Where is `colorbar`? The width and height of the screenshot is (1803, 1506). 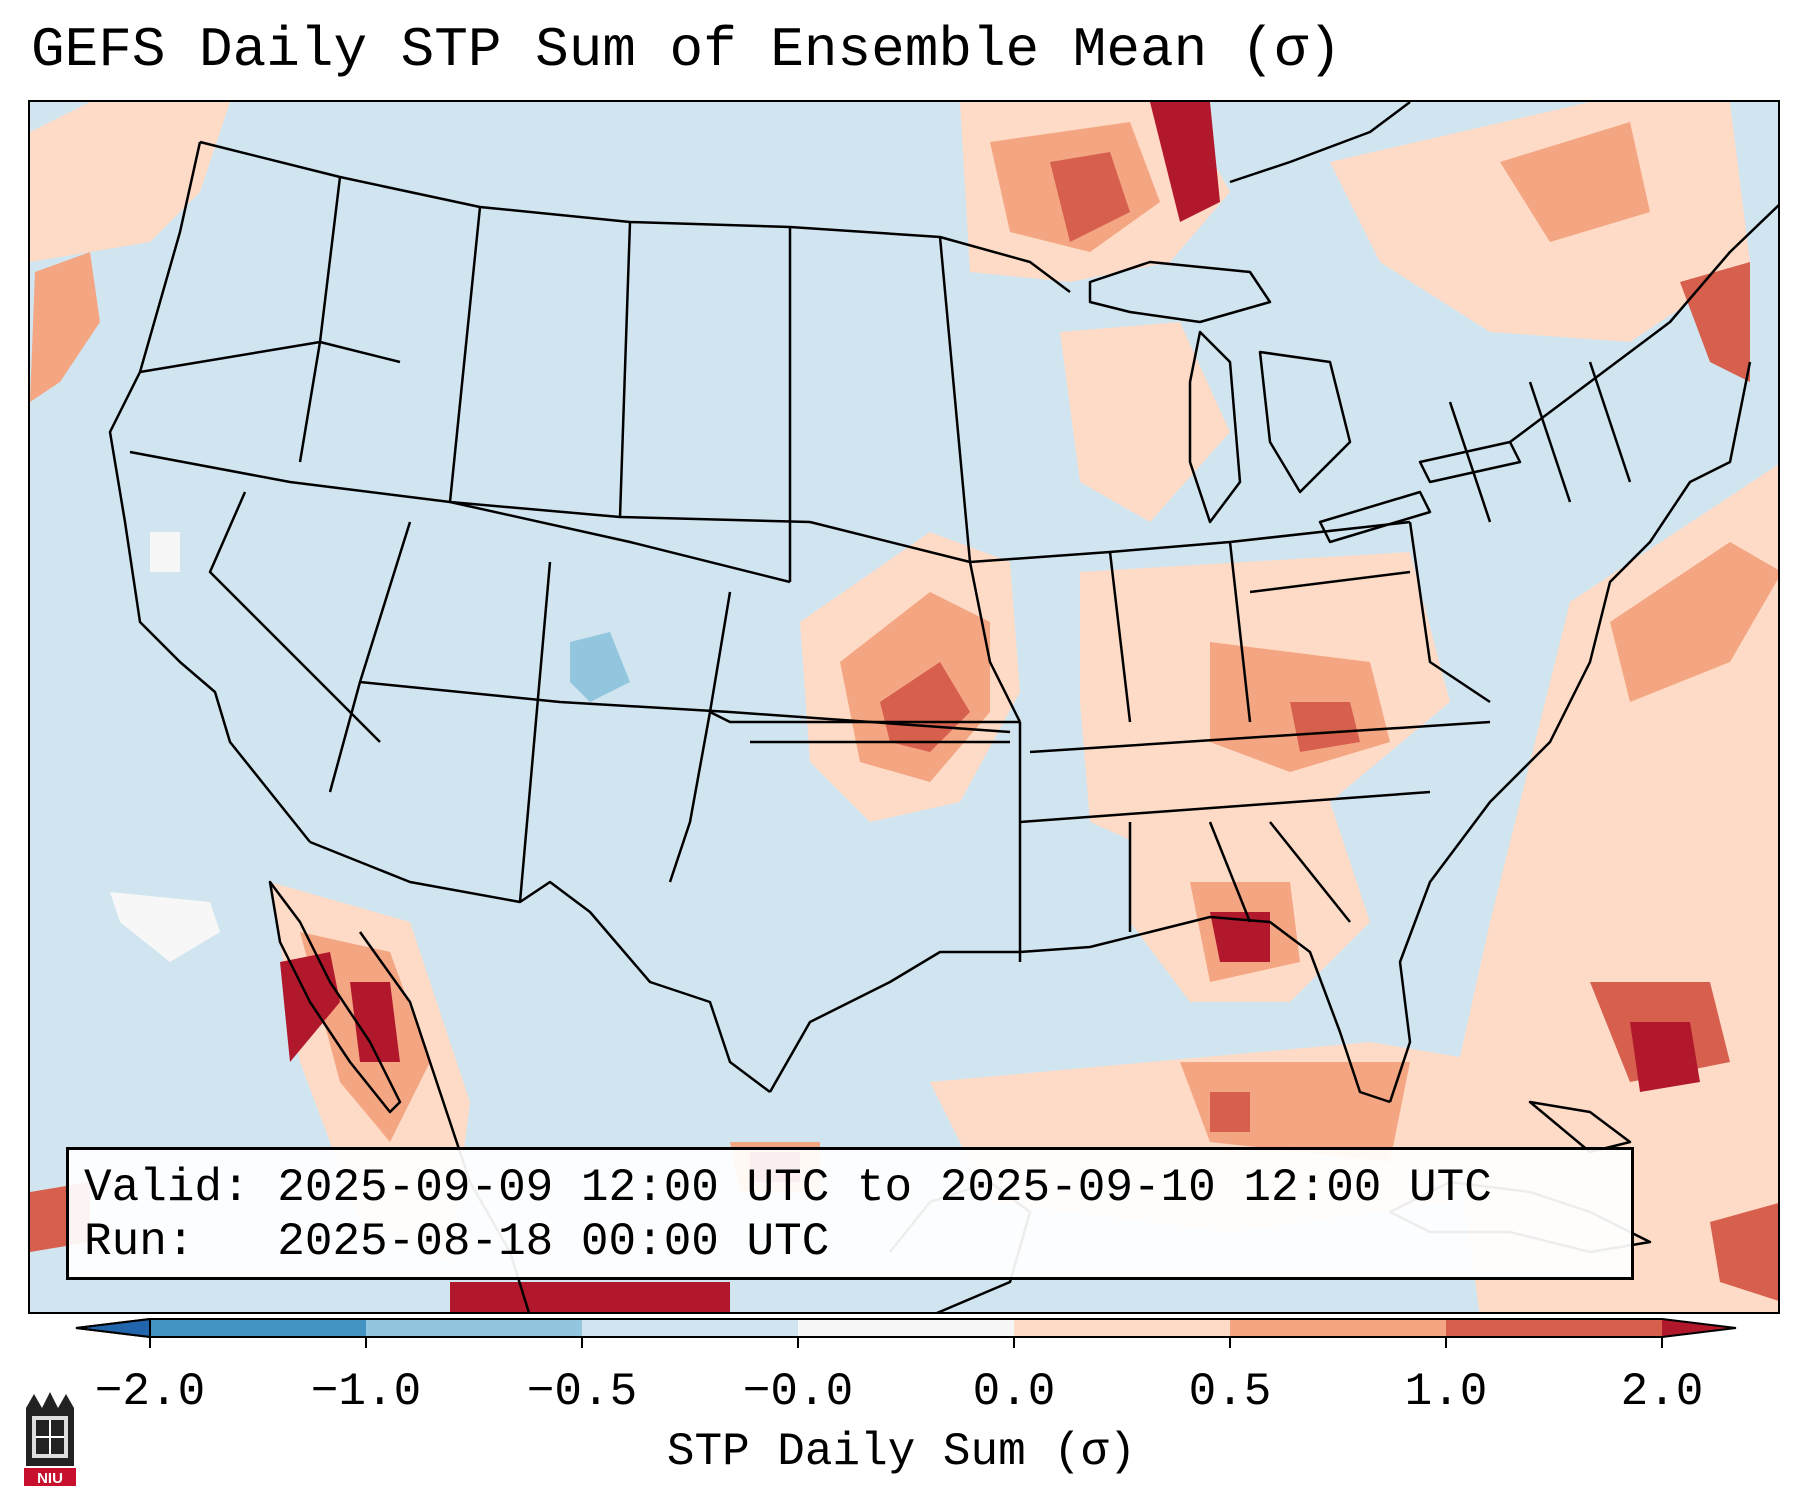 colorbar is located at coordinates (906, 1333).